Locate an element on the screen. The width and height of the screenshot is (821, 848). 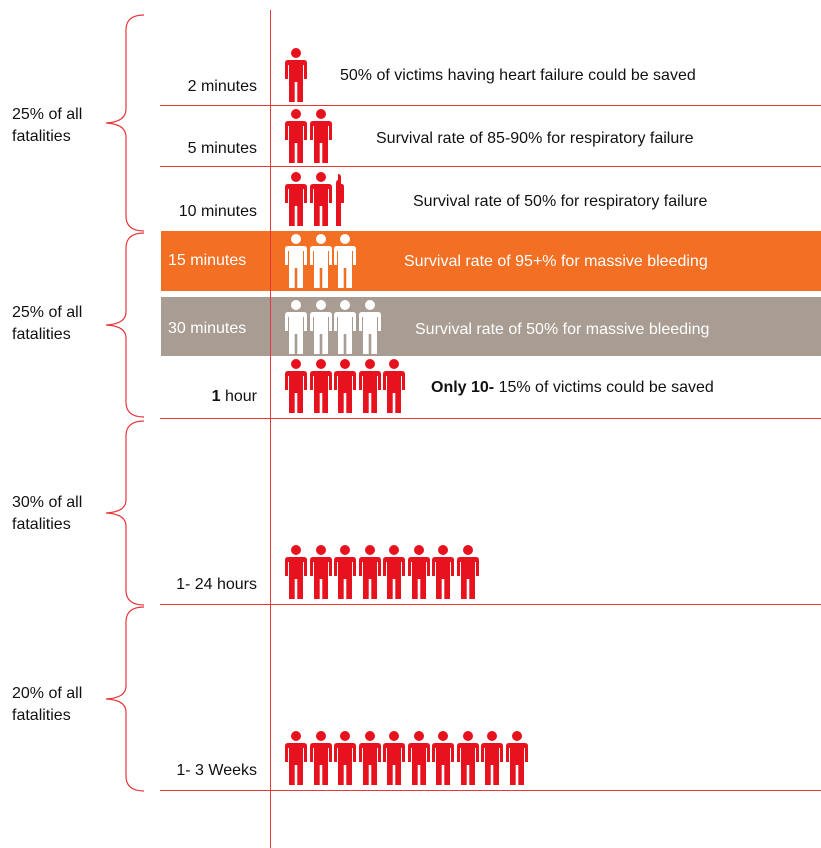
time-label: 1 hour is located at coordinates (208, 397).